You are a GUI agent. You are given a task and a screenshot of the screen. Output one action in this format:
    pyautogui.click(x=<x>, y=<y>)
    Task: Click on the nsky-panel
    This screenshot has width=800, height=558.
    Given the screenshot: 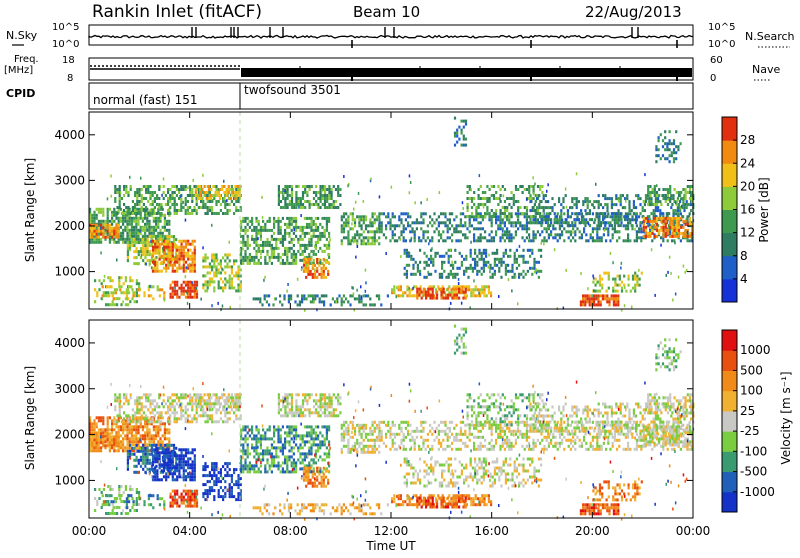 What is the action you would take?
    pyautogui.click(x=391, y=35)
    